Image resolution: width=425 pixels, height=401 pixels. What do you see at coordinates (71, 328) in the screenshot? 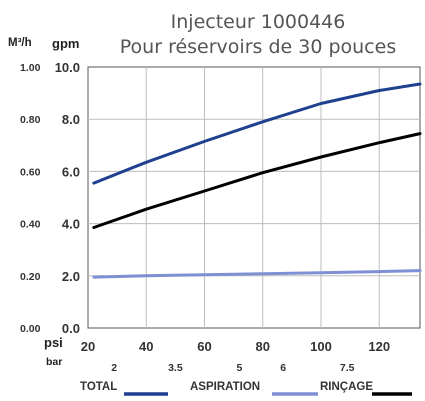
I see `y-tick-label: 0.0` at bounding box center [71, 328].